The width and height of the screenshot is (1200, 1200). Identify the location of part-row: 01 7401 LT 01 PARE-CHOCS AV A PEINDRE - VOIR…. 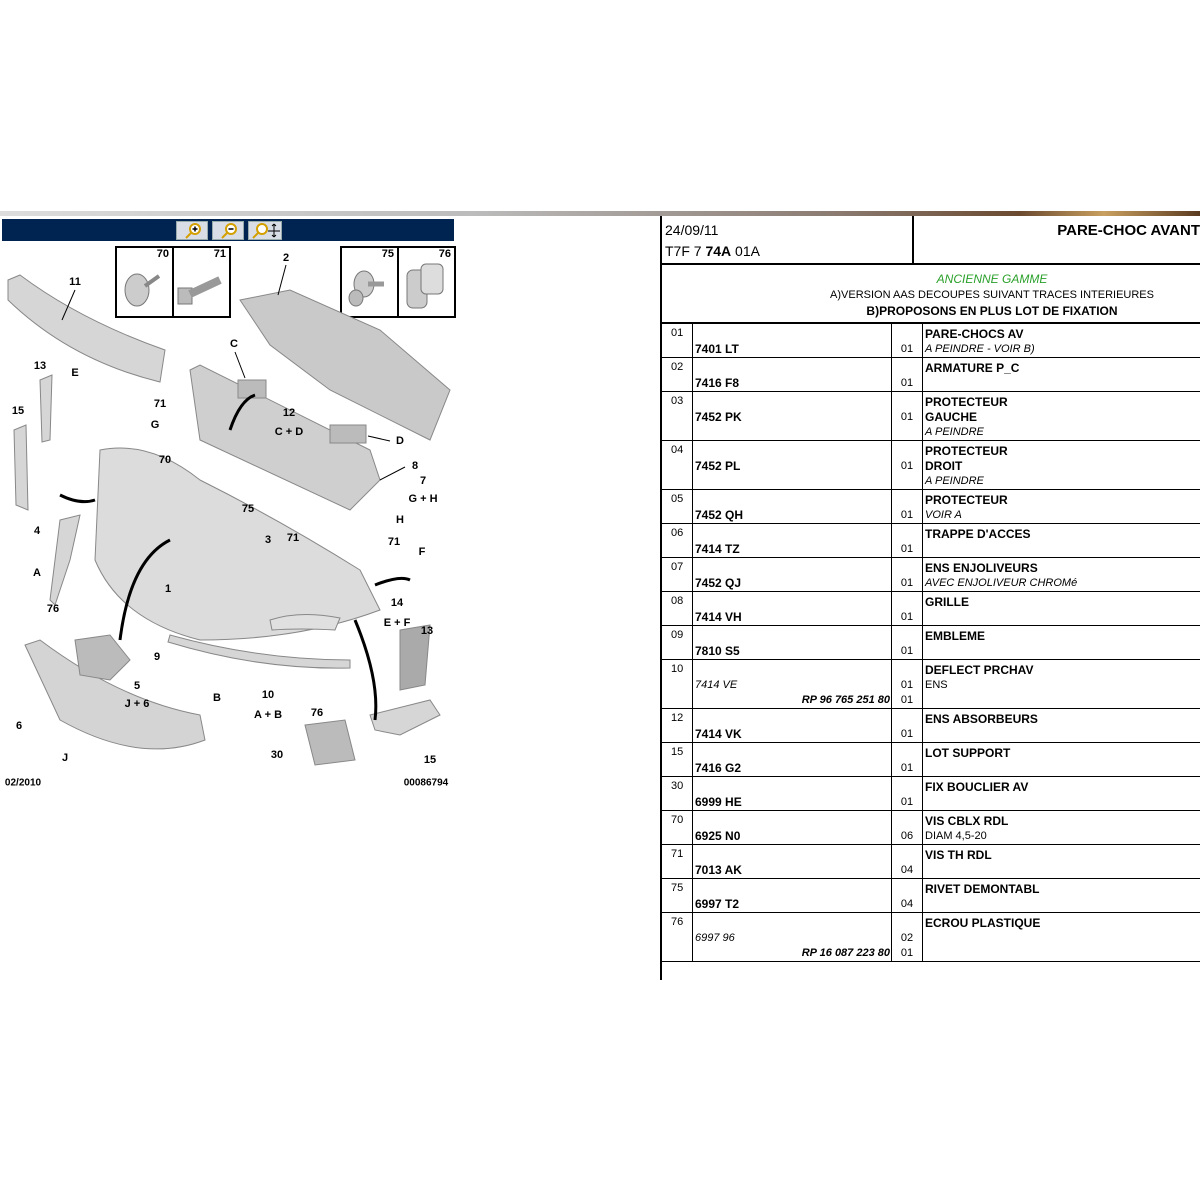
(931, 340).